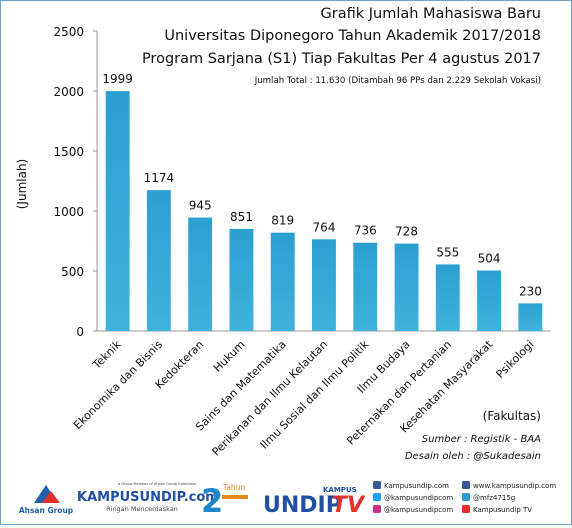 This screenshot has height=528, width=572. I want to click on tv-tv-text: TV, so click(349, 505).